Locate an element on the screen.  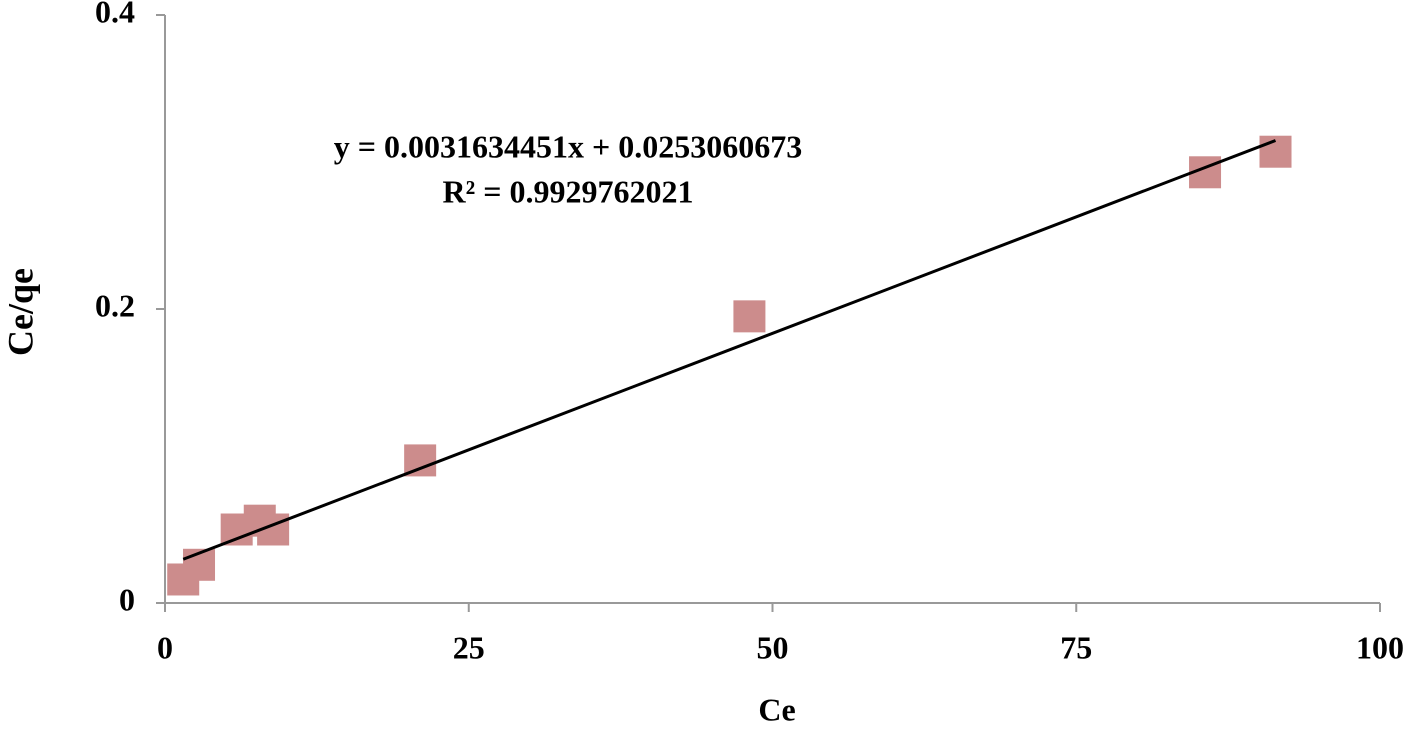
x-tick-label: 50 is located at coordinates (773, 647).